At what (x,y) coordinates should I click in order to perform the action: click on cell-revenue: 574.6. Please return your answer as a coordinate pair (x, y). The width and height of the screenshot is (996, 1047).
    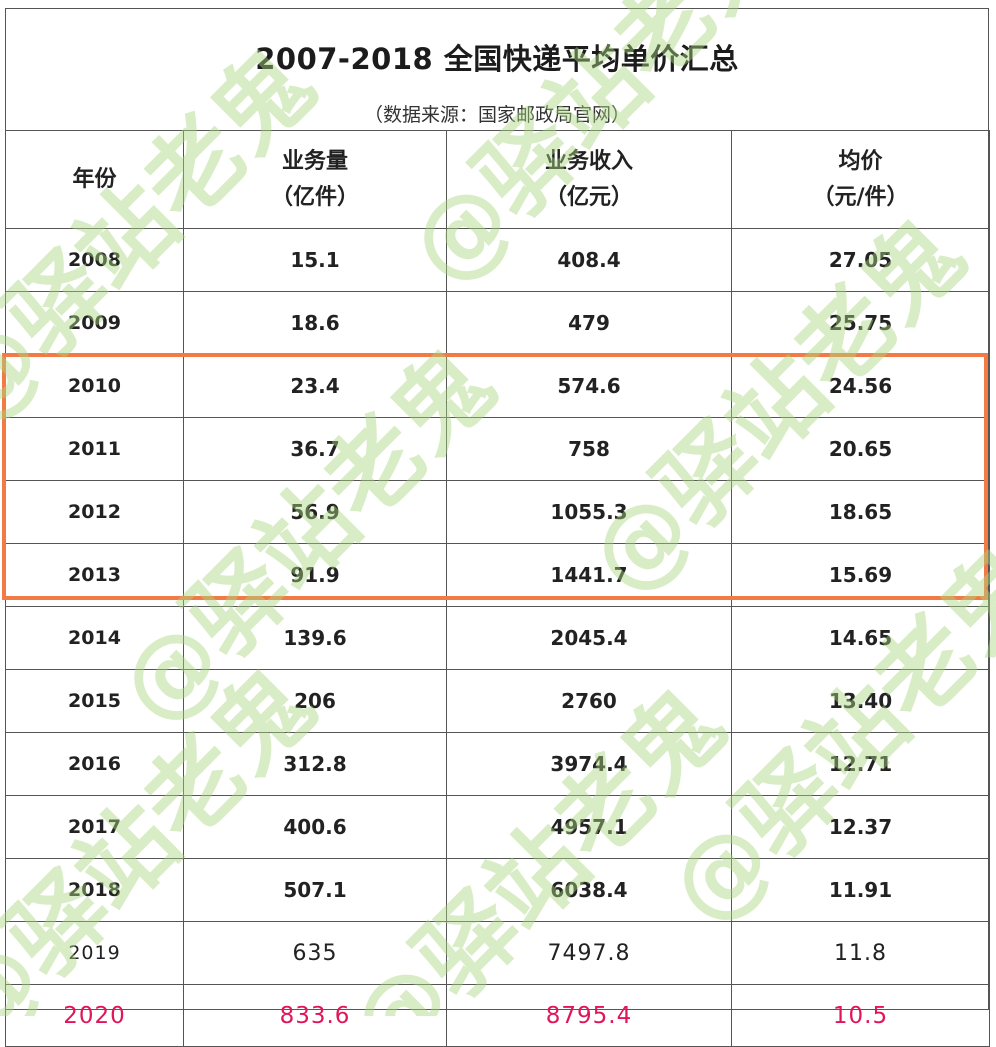
    Looking at the image, I should click on (589, 386).